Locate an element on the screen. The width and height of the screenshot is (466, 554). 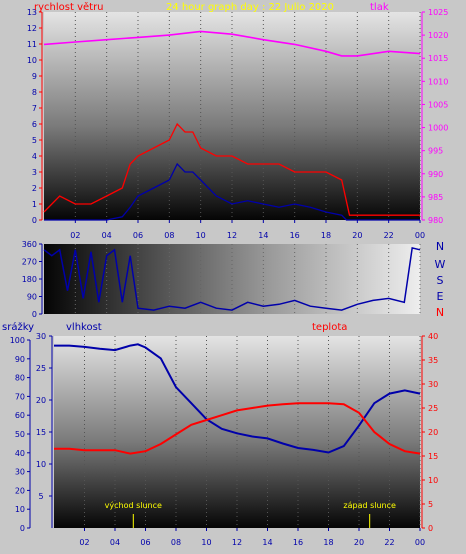
panel1-left-tick-label: 12 is located at coordinates (32, 28).